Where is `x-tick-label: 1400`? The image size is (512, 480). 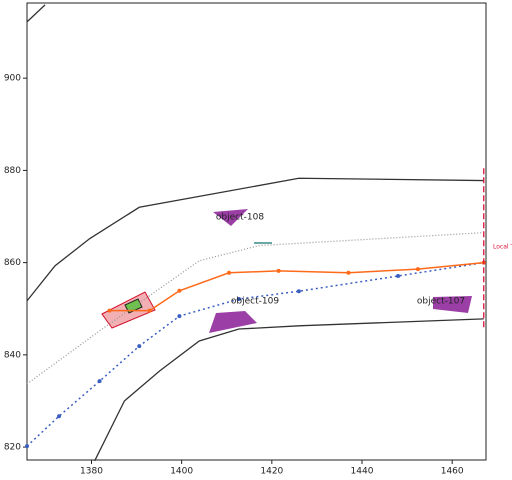 x-tick-label: 1400 is located at coordinates (181, 472).